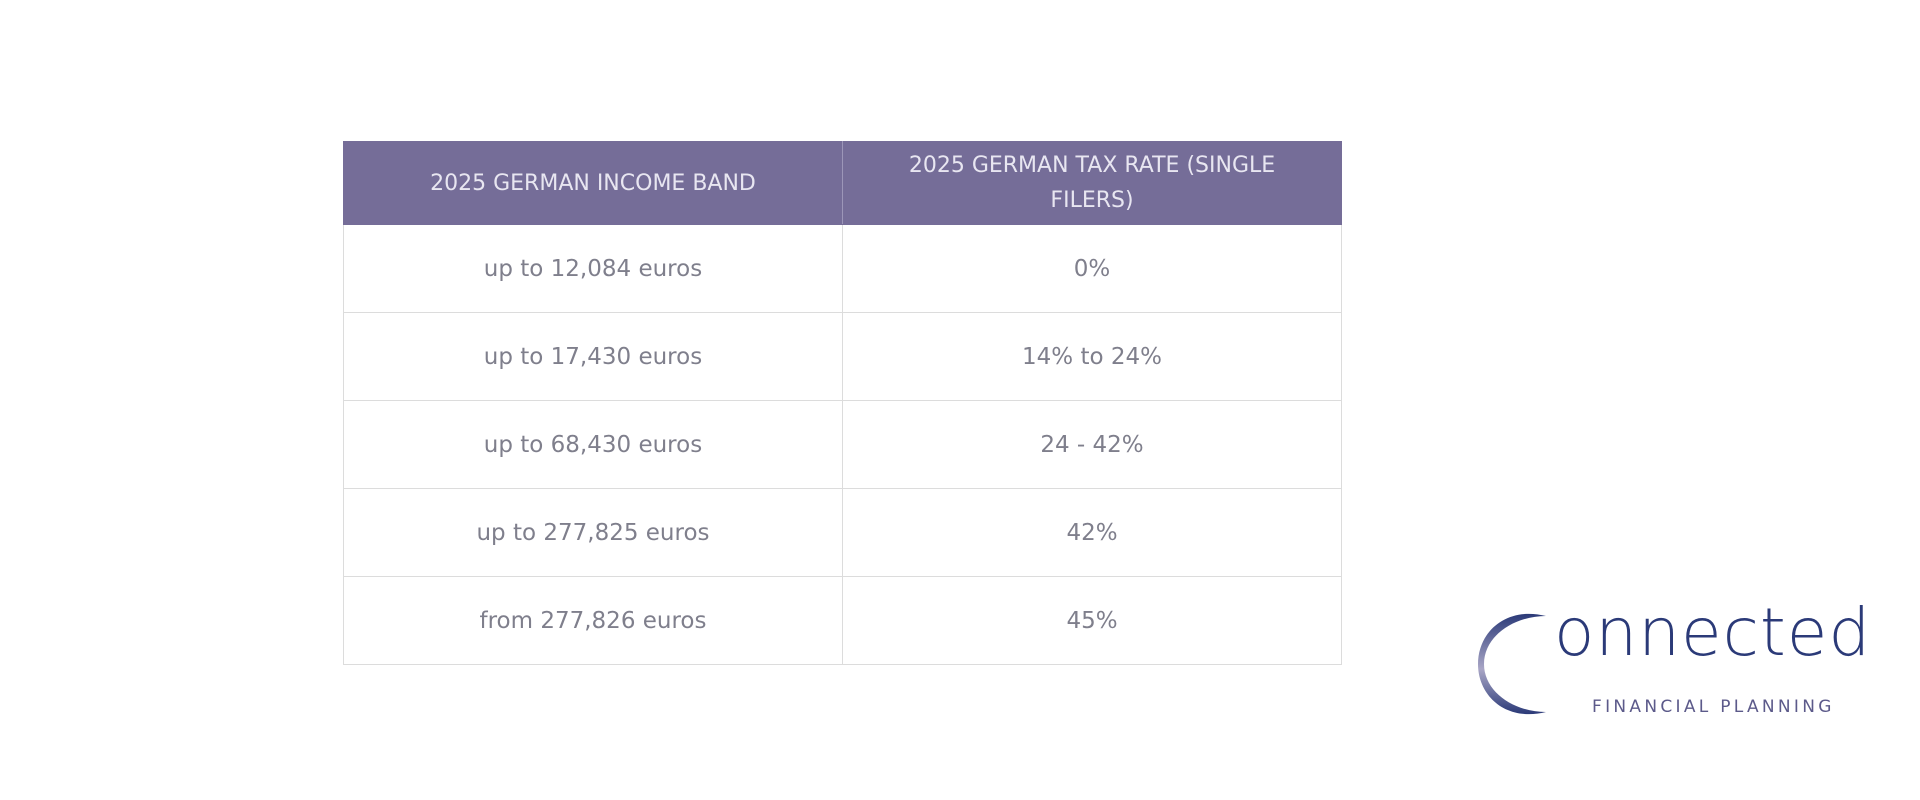  I want to click on company-logo: onnected FINANCIAL PLANNING, so click(1673, 662).